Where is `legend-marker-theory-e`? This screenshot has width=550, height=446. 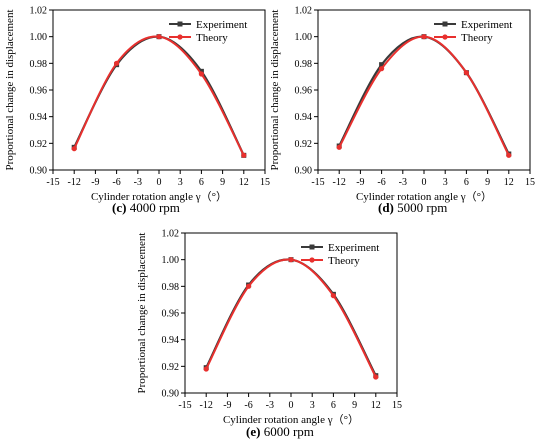 legend-marker-theory-e is located at coordinates (312, 260).